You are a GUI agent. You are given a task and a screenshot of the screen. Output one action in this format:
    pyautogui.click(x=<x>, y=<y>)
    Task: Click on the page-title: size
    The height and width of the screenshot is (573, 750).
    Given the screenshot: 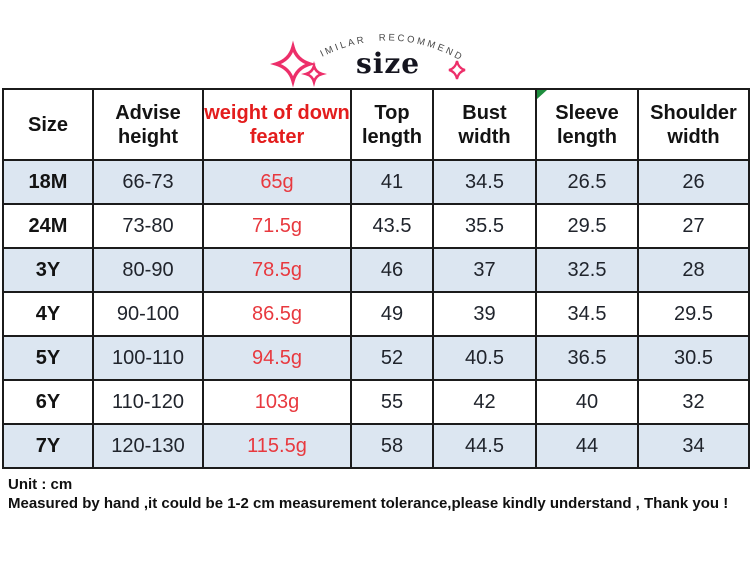 What is the action you would take?
    pyautogui.click(x=388, y=63)
    